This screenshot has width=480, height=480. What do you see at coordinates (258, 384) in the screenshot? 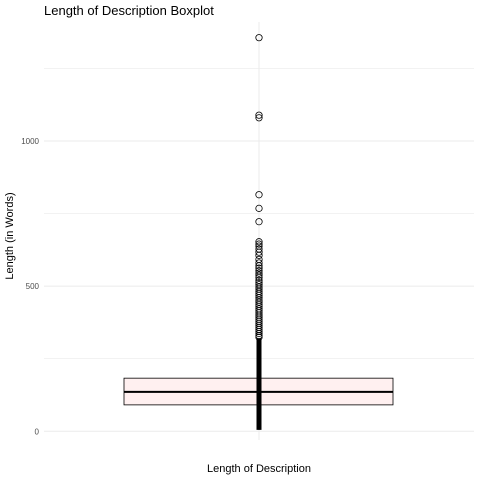
I see `box-layer` at bounding box center [258, 384].